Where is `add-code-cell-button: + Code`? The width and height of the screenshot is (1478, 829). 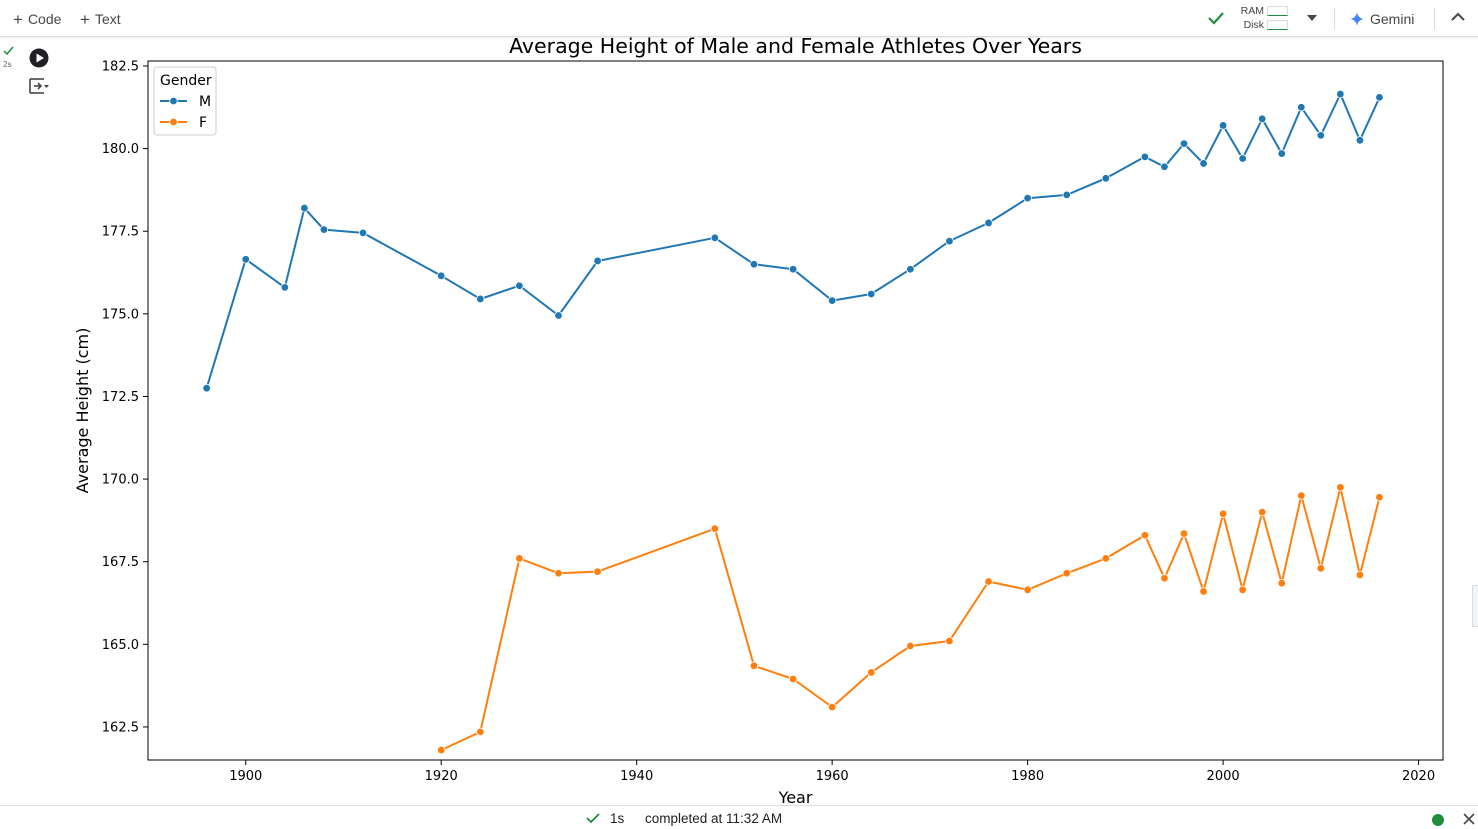
add-code-cell-button: + Code is located at coordinates (37, 19).